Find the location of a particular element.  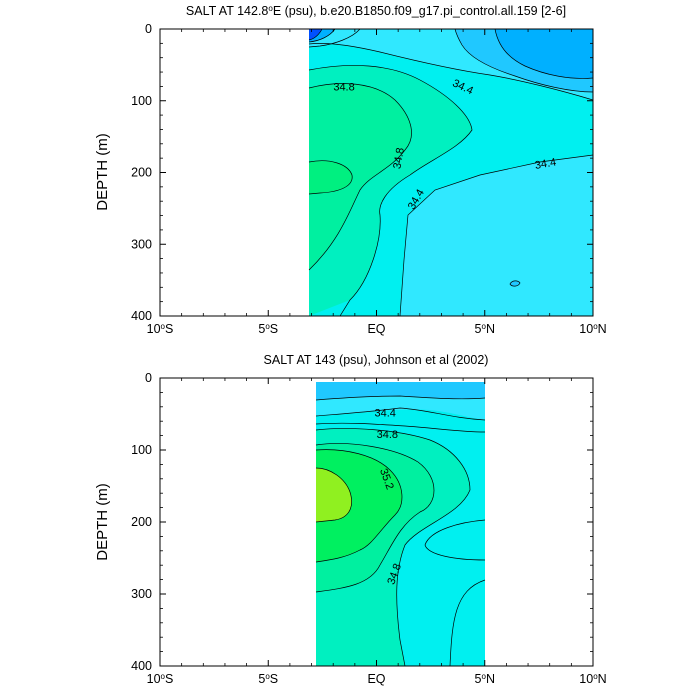

y-axis-label-model: DEPTH (m) is located at coordinates (102, 172).